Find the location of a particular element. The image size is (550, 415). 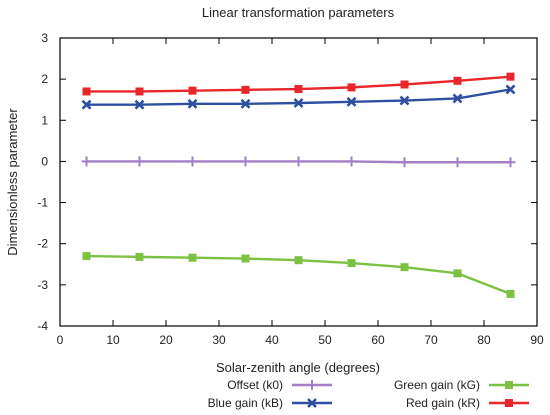

x-axis-label: Solar-zenith angle (degrees) is located at coordinates (298, 367).